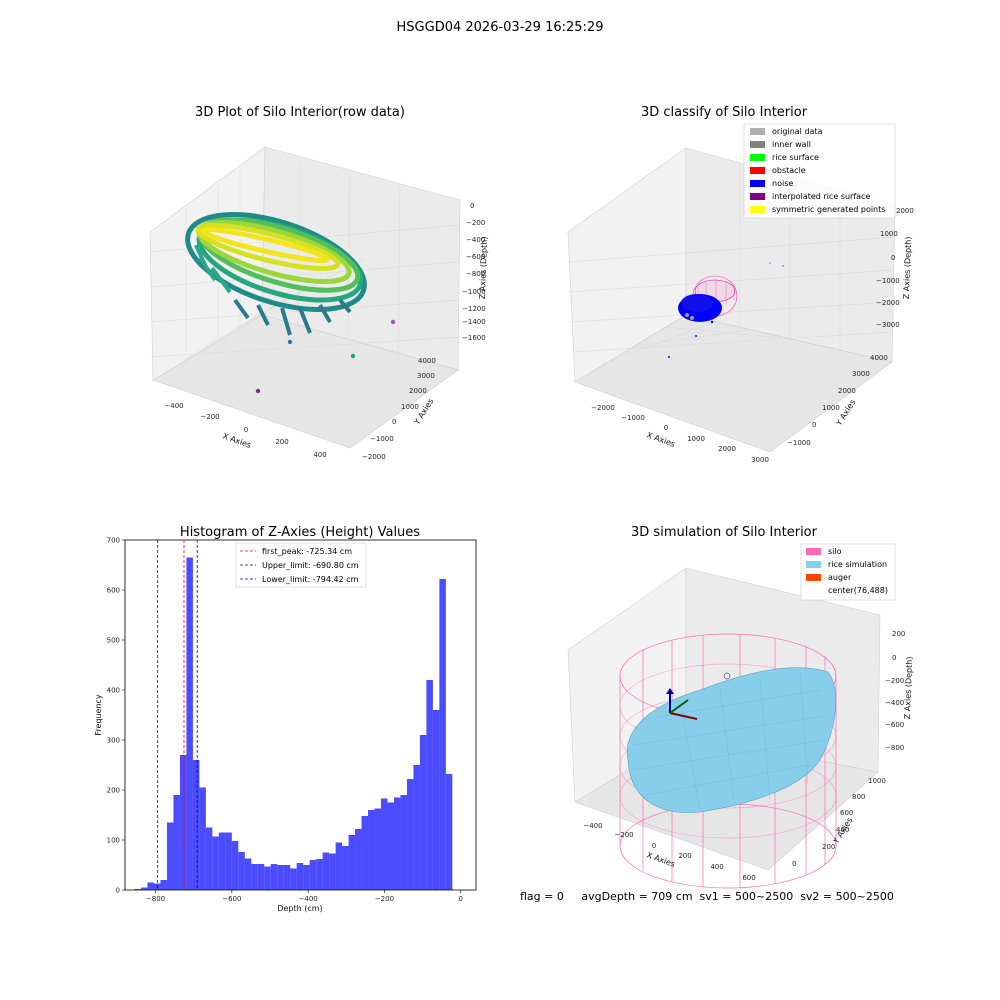 The width and height of the screenshot is (1000, 1000). Describe the element at coordinates (474, 309) in the screenshot. I see `svg-text: −1200` at that location.